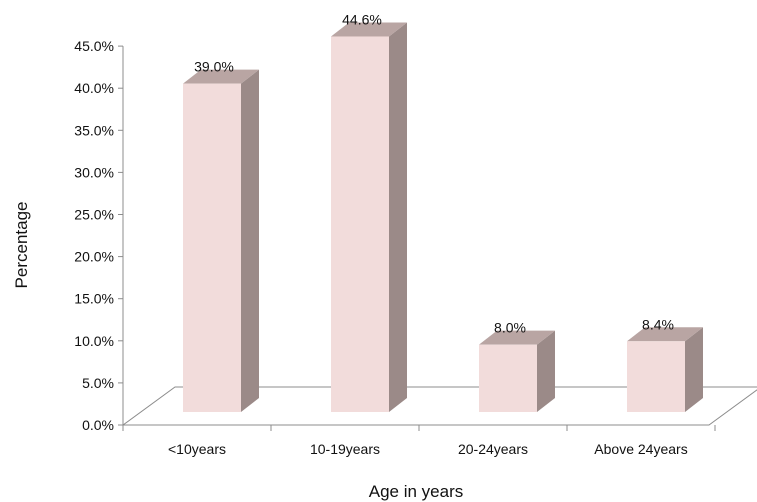  I want to click on y-tick-label: 5.0%, so click(98, 383).